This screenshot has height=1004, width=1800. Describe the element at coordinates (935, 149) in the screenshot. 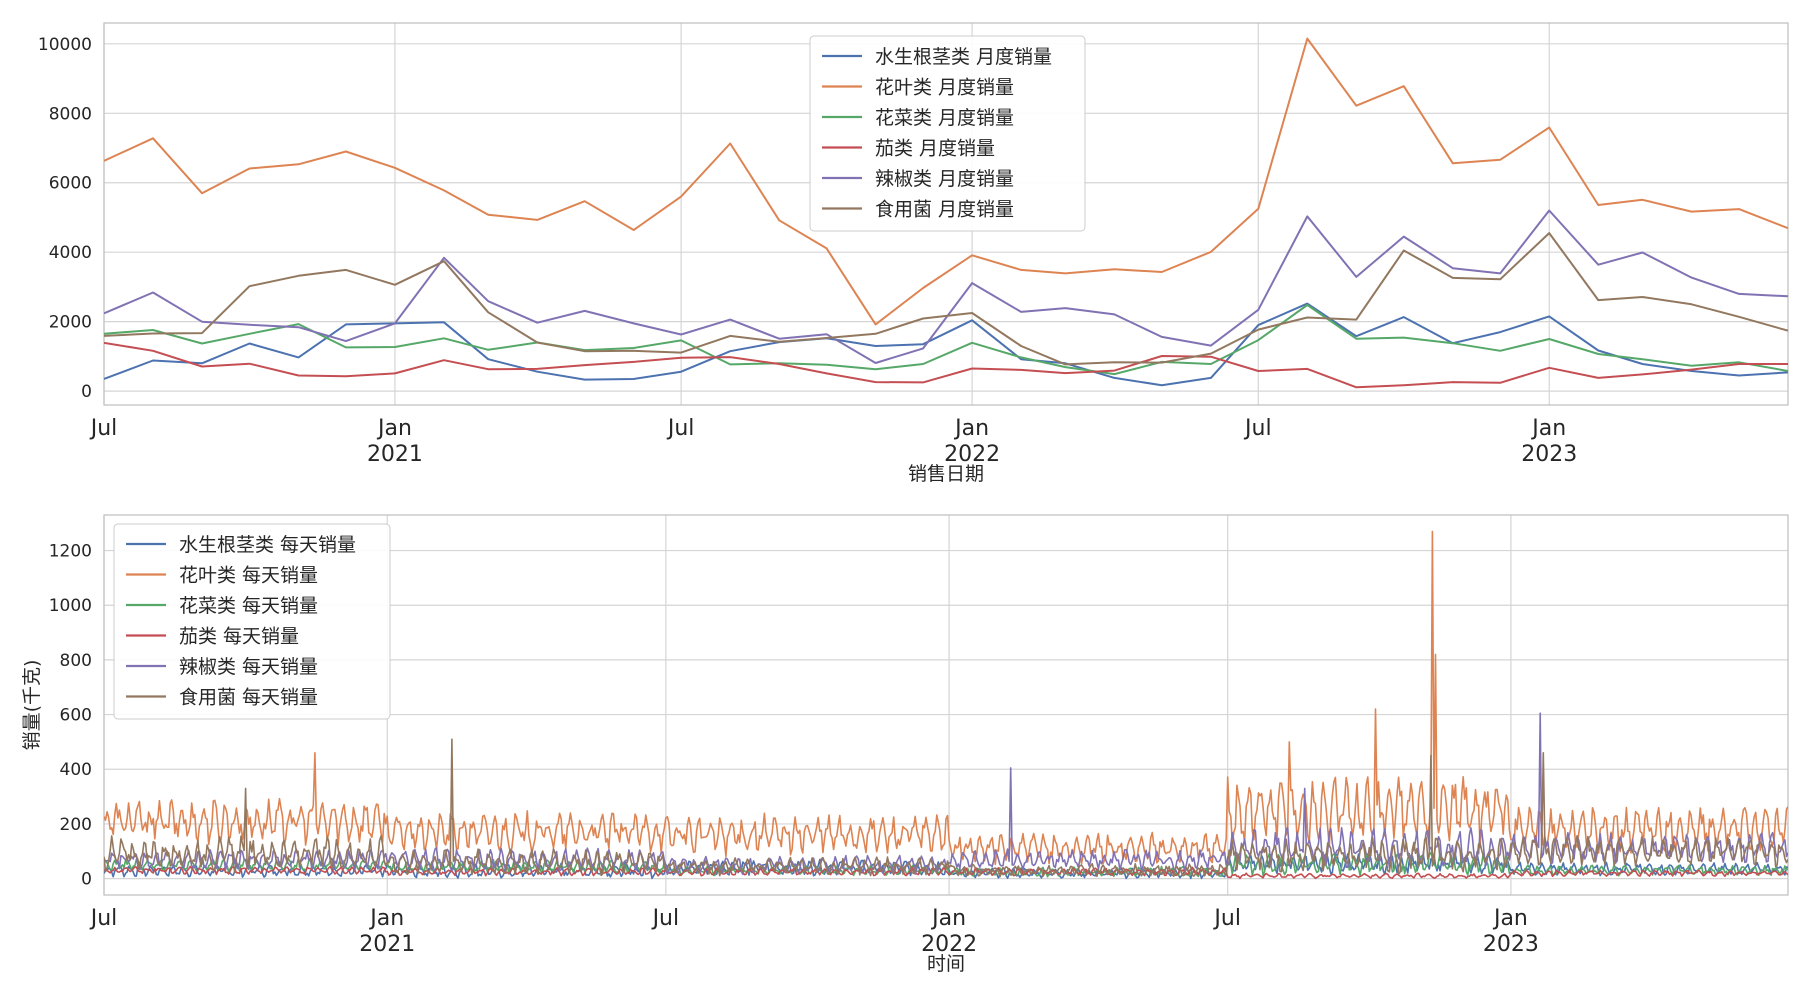

I see `legend-label-3: 茄类 月度销量` at that location.